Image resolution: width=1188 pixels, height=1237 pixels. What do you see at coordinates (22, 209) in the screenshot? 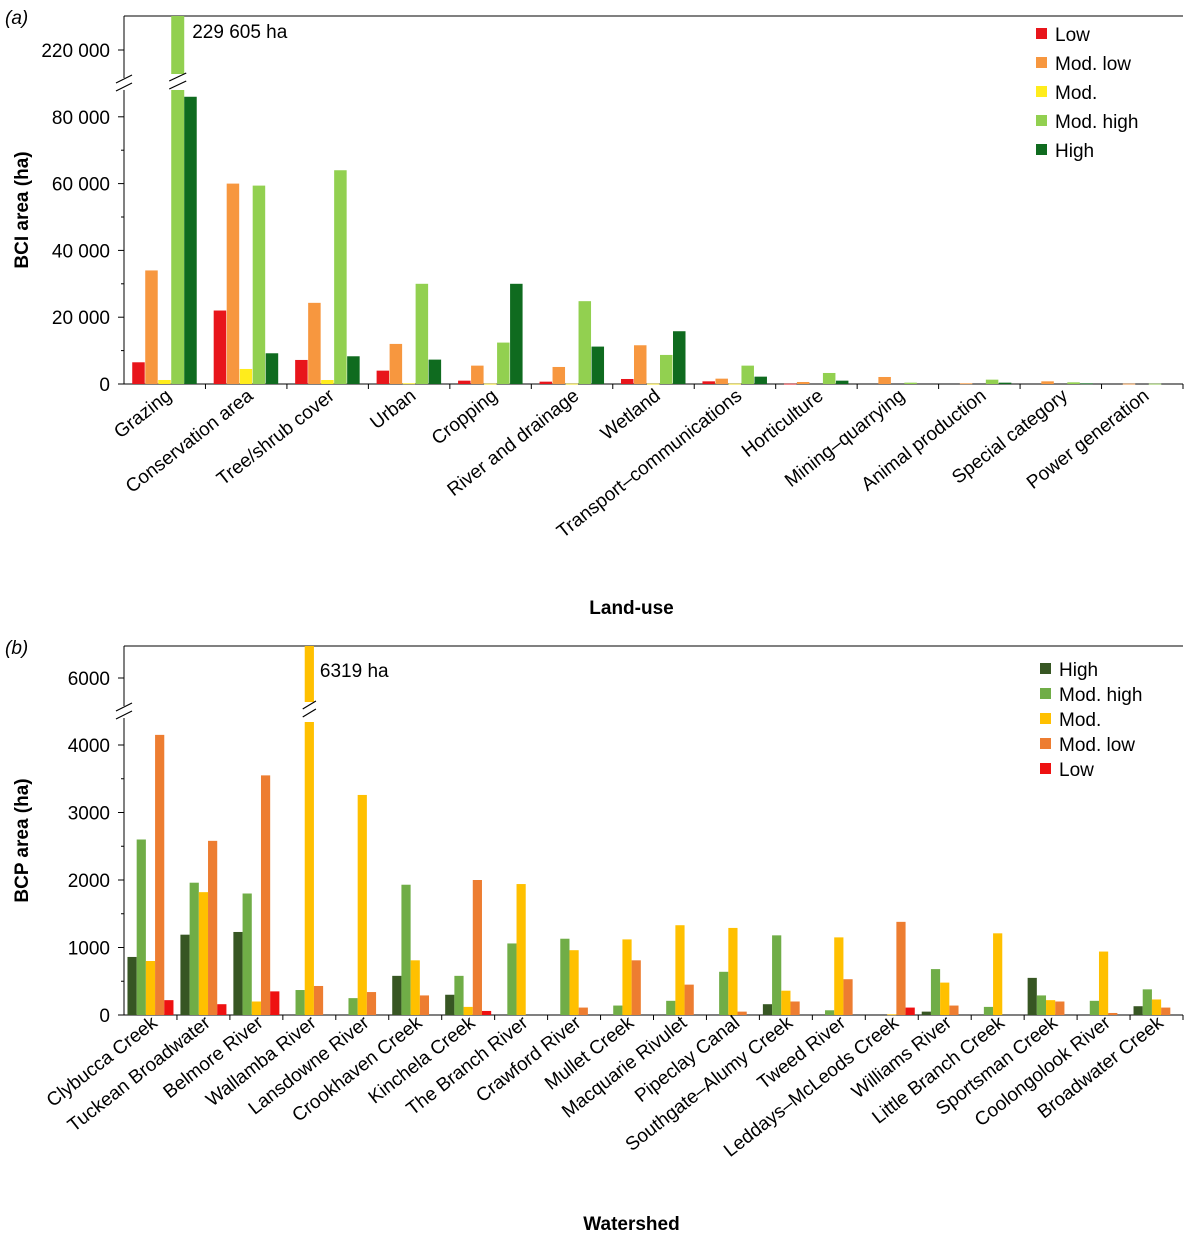
I see `y-axis-title: BCI area (ha)` at bounding box center [22, 209].